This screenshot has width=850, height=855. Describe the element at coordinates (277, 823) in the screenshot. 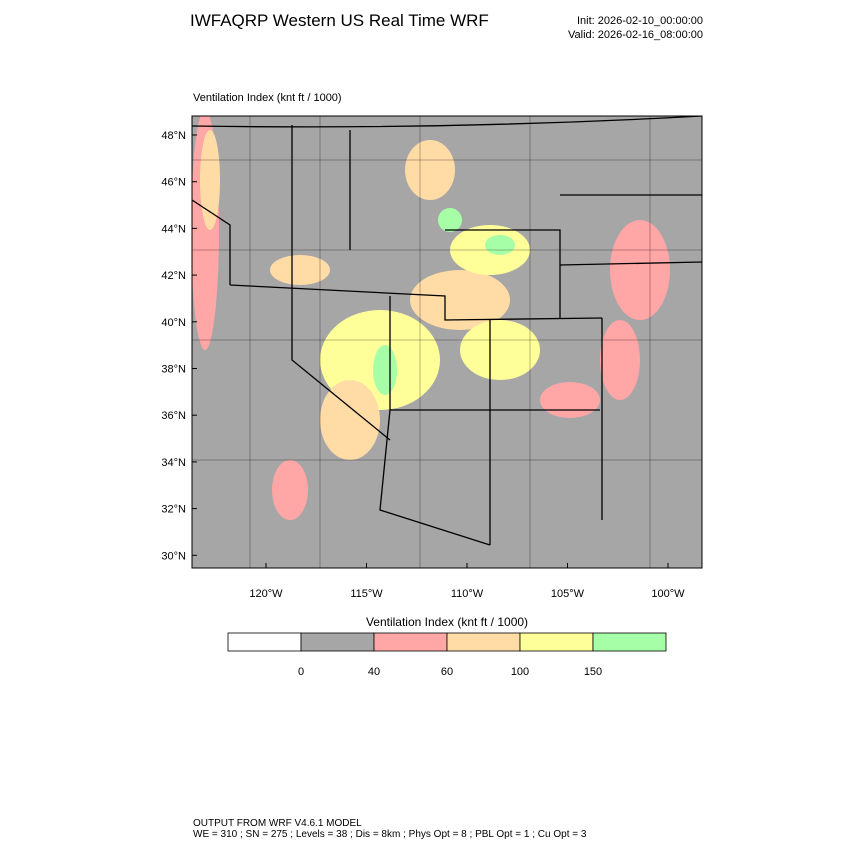

I see `footer-line: OUTPUT FROM WRF V4.6.1 MODEL` at that location.